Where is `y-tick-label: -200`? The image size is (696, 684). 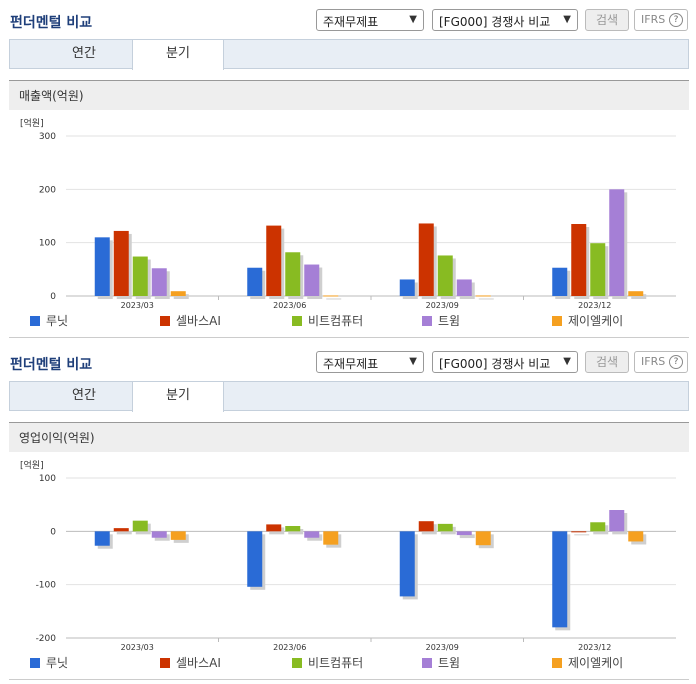
y-tick-label: -200 is located at coordinates (46, 639).